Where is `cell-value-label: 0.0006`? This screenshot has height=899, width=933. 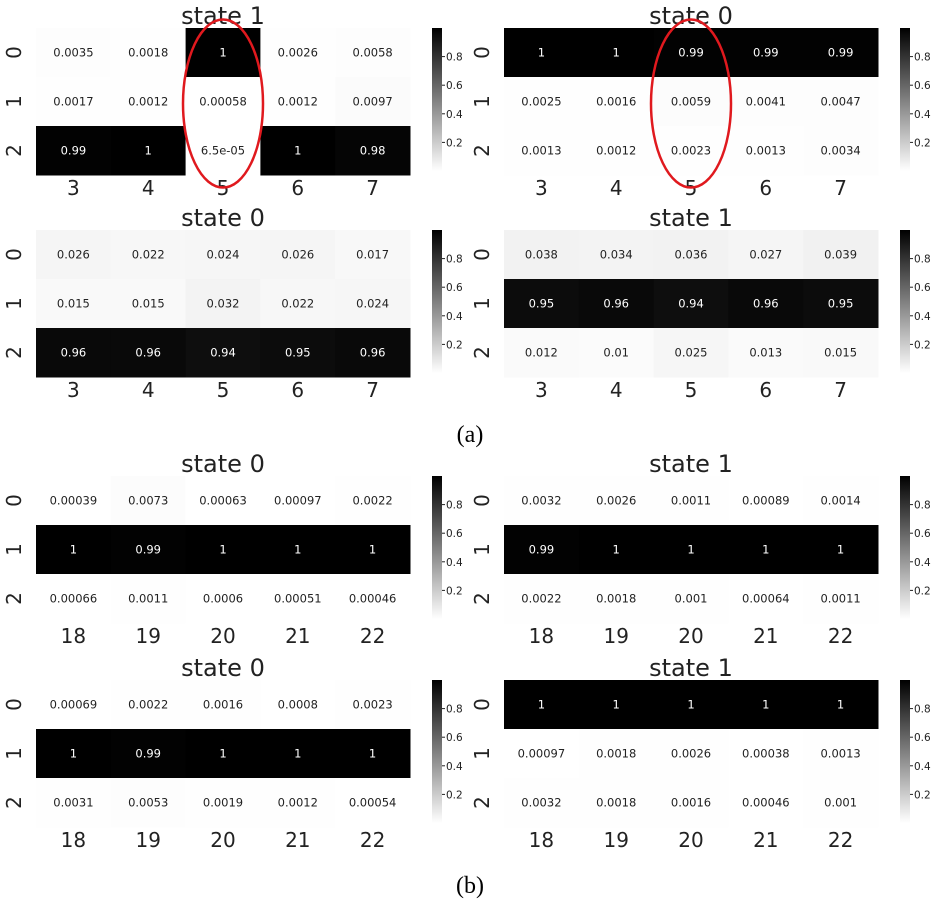 cell-value-label: 0.0006 is located at coordinates (223, 599).